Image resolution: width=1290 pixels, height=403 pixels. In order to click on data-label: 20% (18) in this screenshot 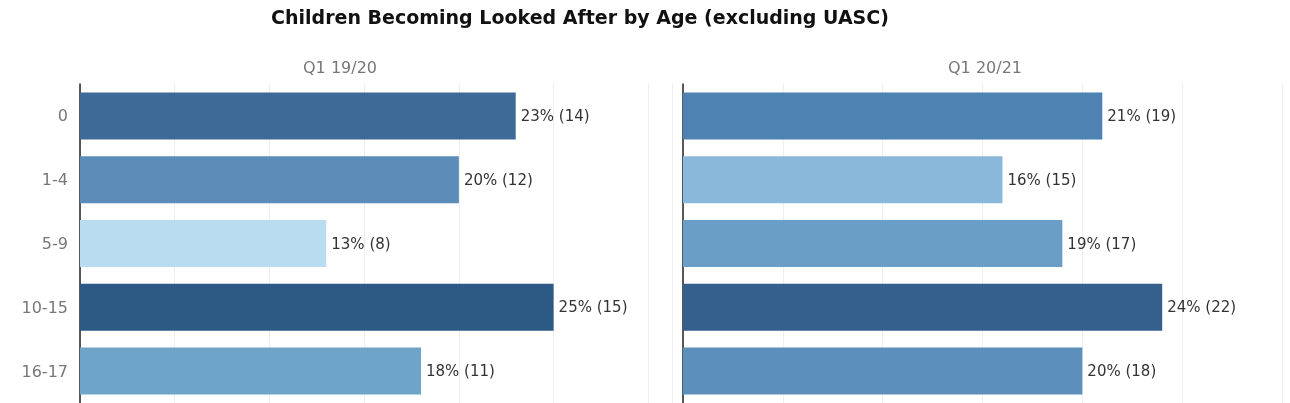, I will do `click(1122, 371)`.